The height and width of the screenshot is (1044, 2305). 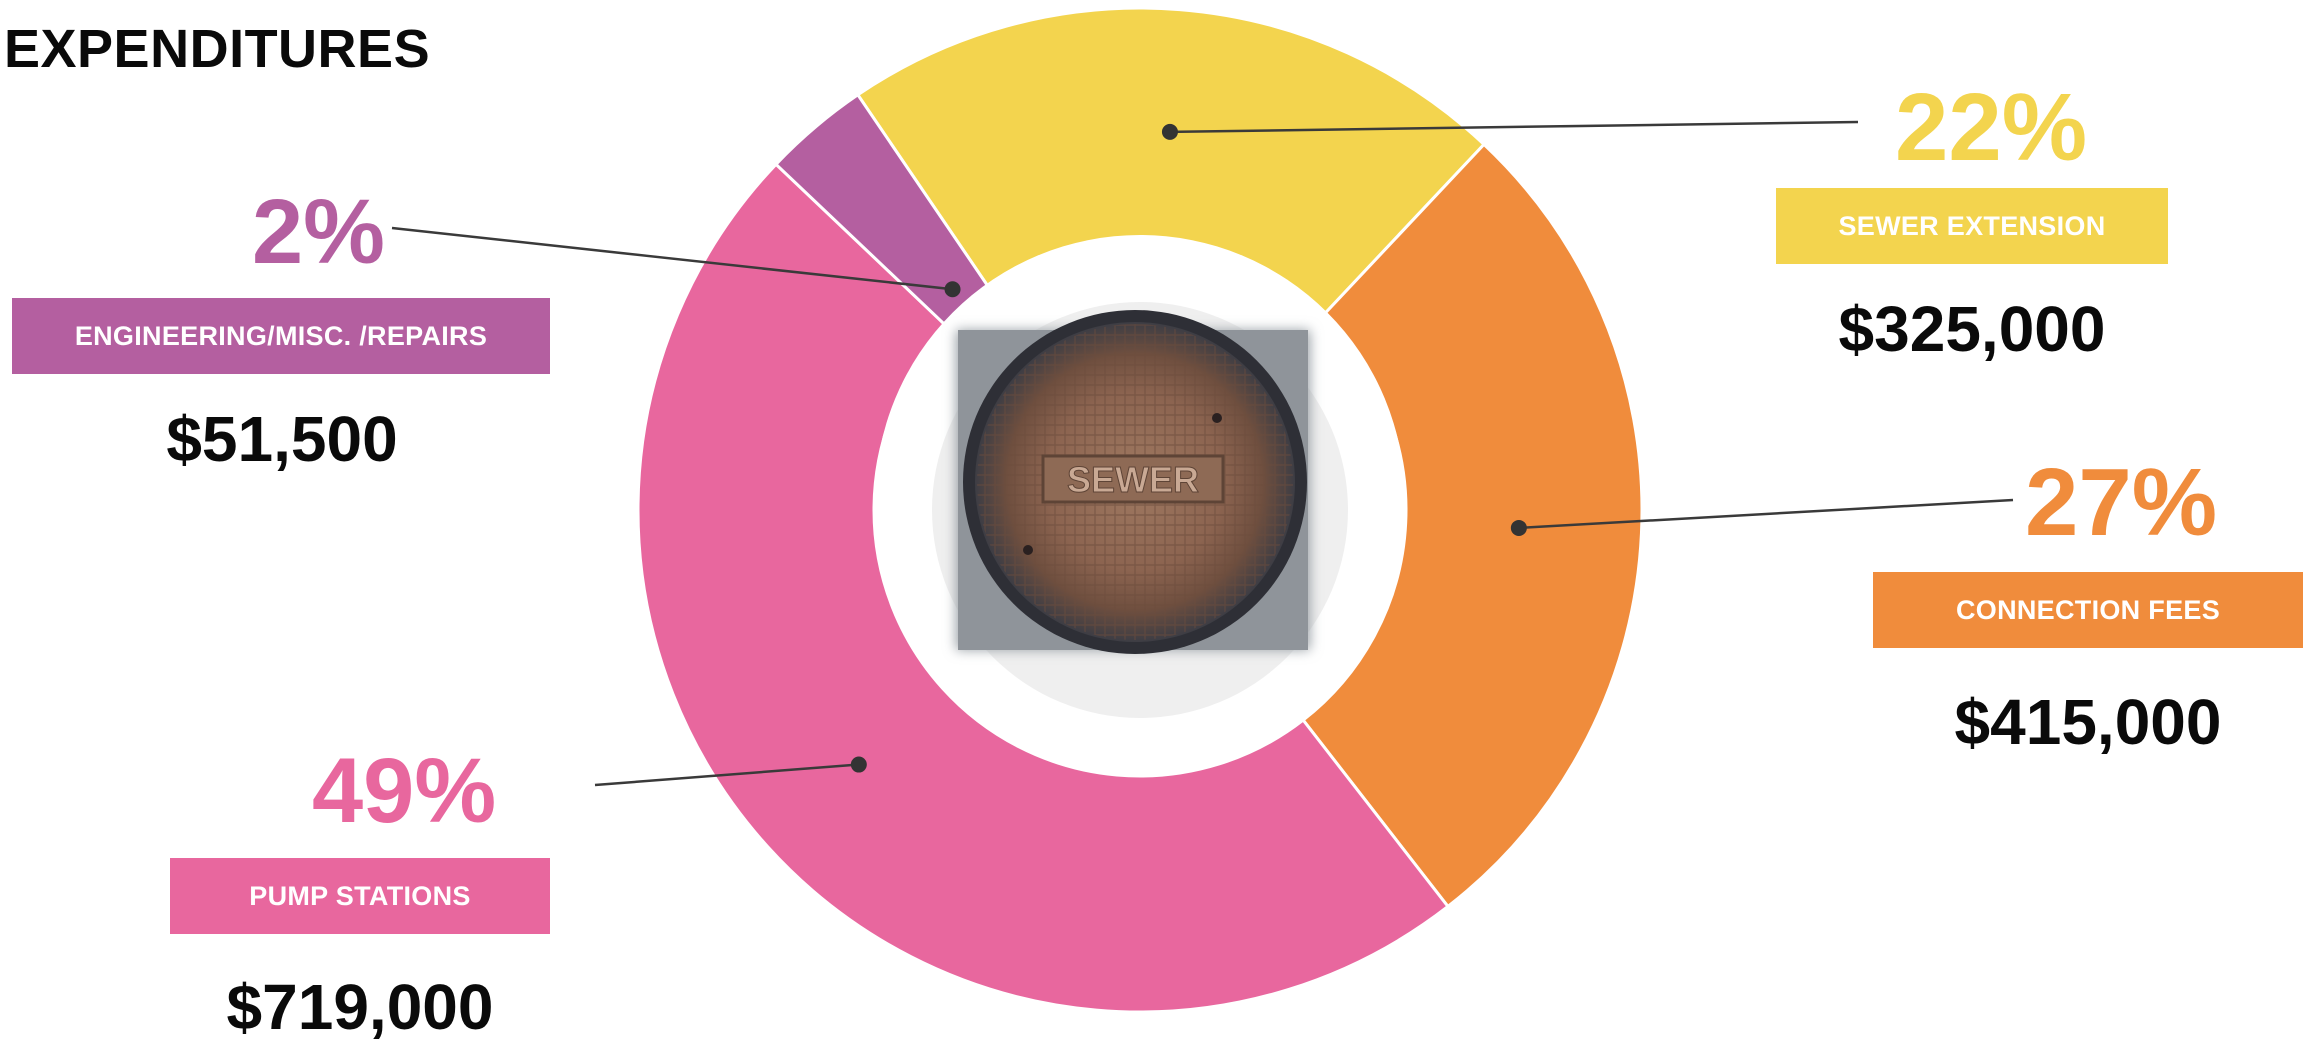 What do you see at coordinates (282, 439) in the screenshot?
I see `amount-label-engineering-misc-repairs: $51,500` at bounding box center [282, 439].